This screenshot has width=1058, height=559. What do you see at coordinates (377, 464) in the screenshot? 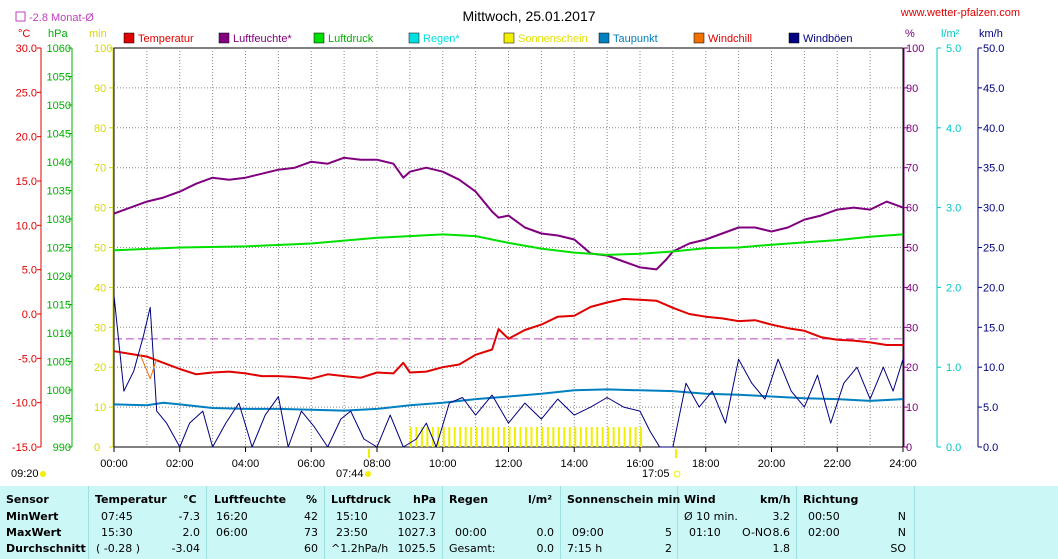
I see `x-tick-label: 08:00` at bounding box center [377, 464].